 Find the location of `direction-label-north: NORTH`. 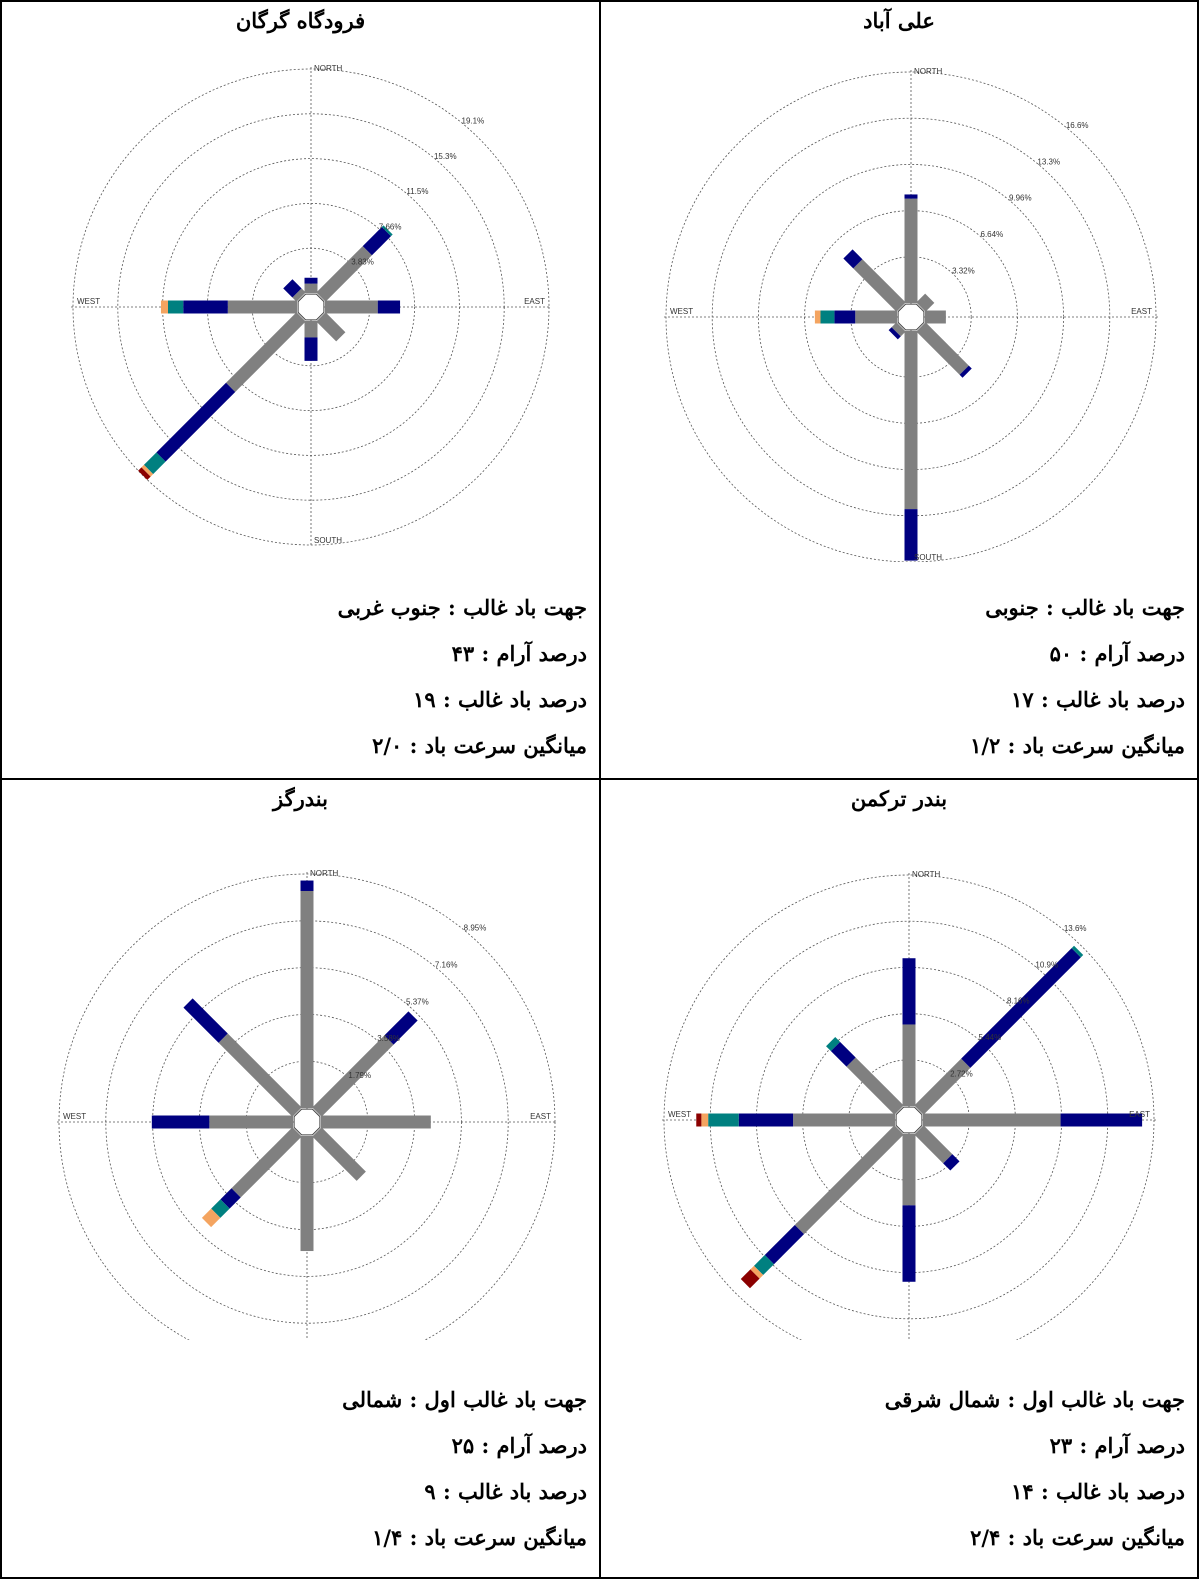

direction-label-north: NORTH is located at coordinates (926, 874).